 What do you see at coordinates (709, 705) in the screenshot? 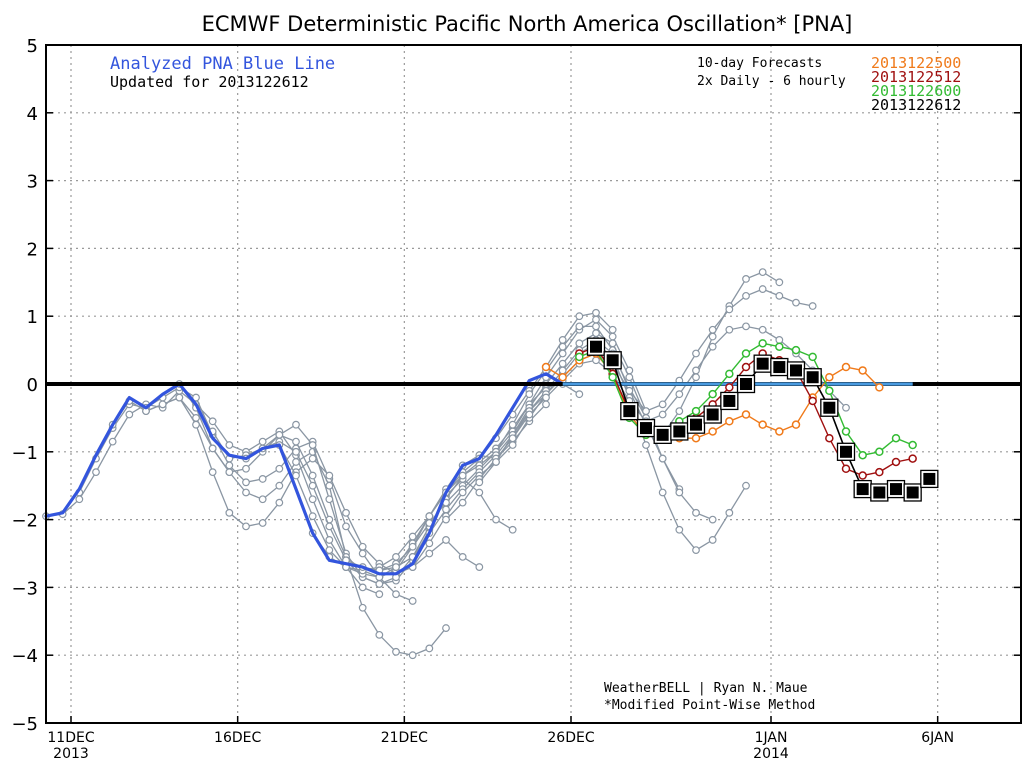
I see `credit-line-2: *Modified Point-Wise Method` at bounding box center [709, 705].